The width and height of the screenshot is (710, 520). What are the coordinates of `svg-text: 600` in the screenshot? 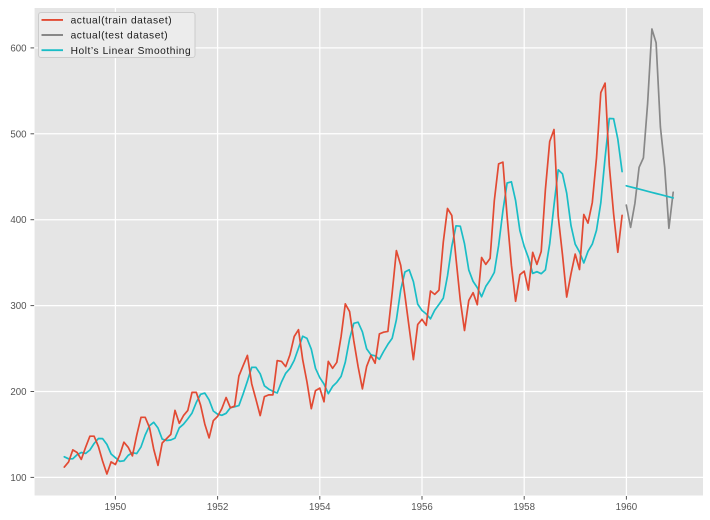 It's located at (18, 48).